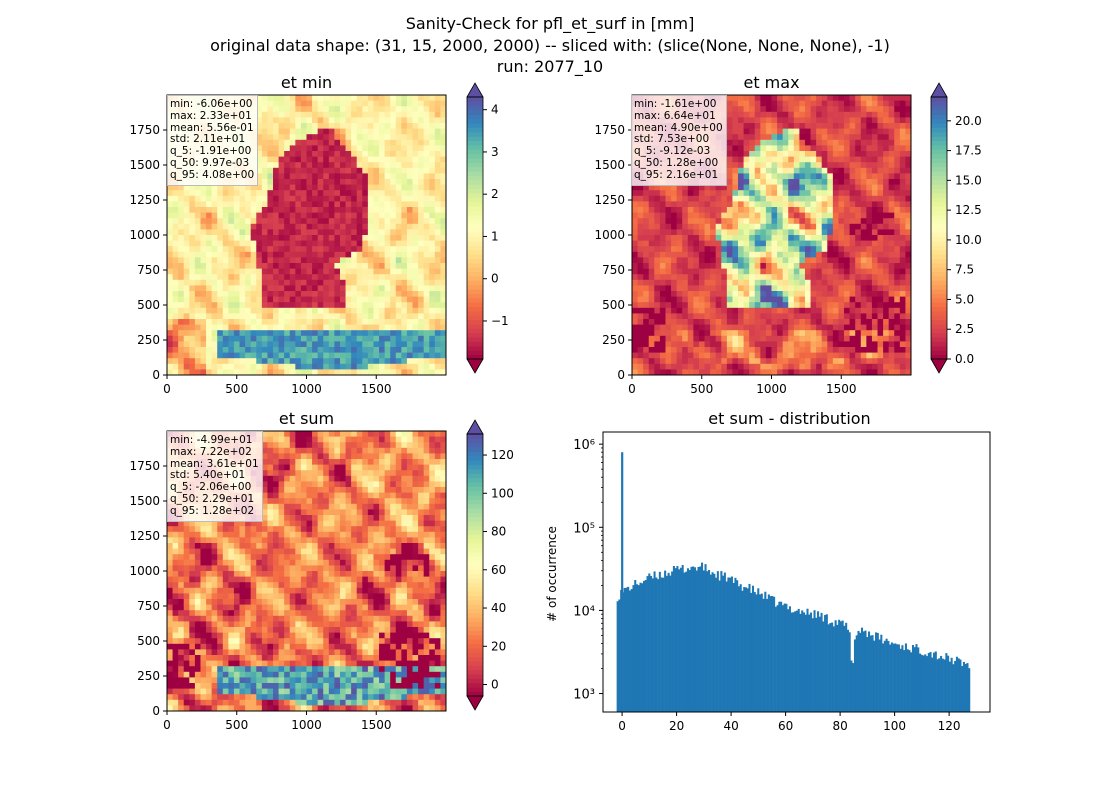 The width and height of the screenshot is (1100, 800). I want to click on colorbar-tick-label: 3, so click(495, 152).